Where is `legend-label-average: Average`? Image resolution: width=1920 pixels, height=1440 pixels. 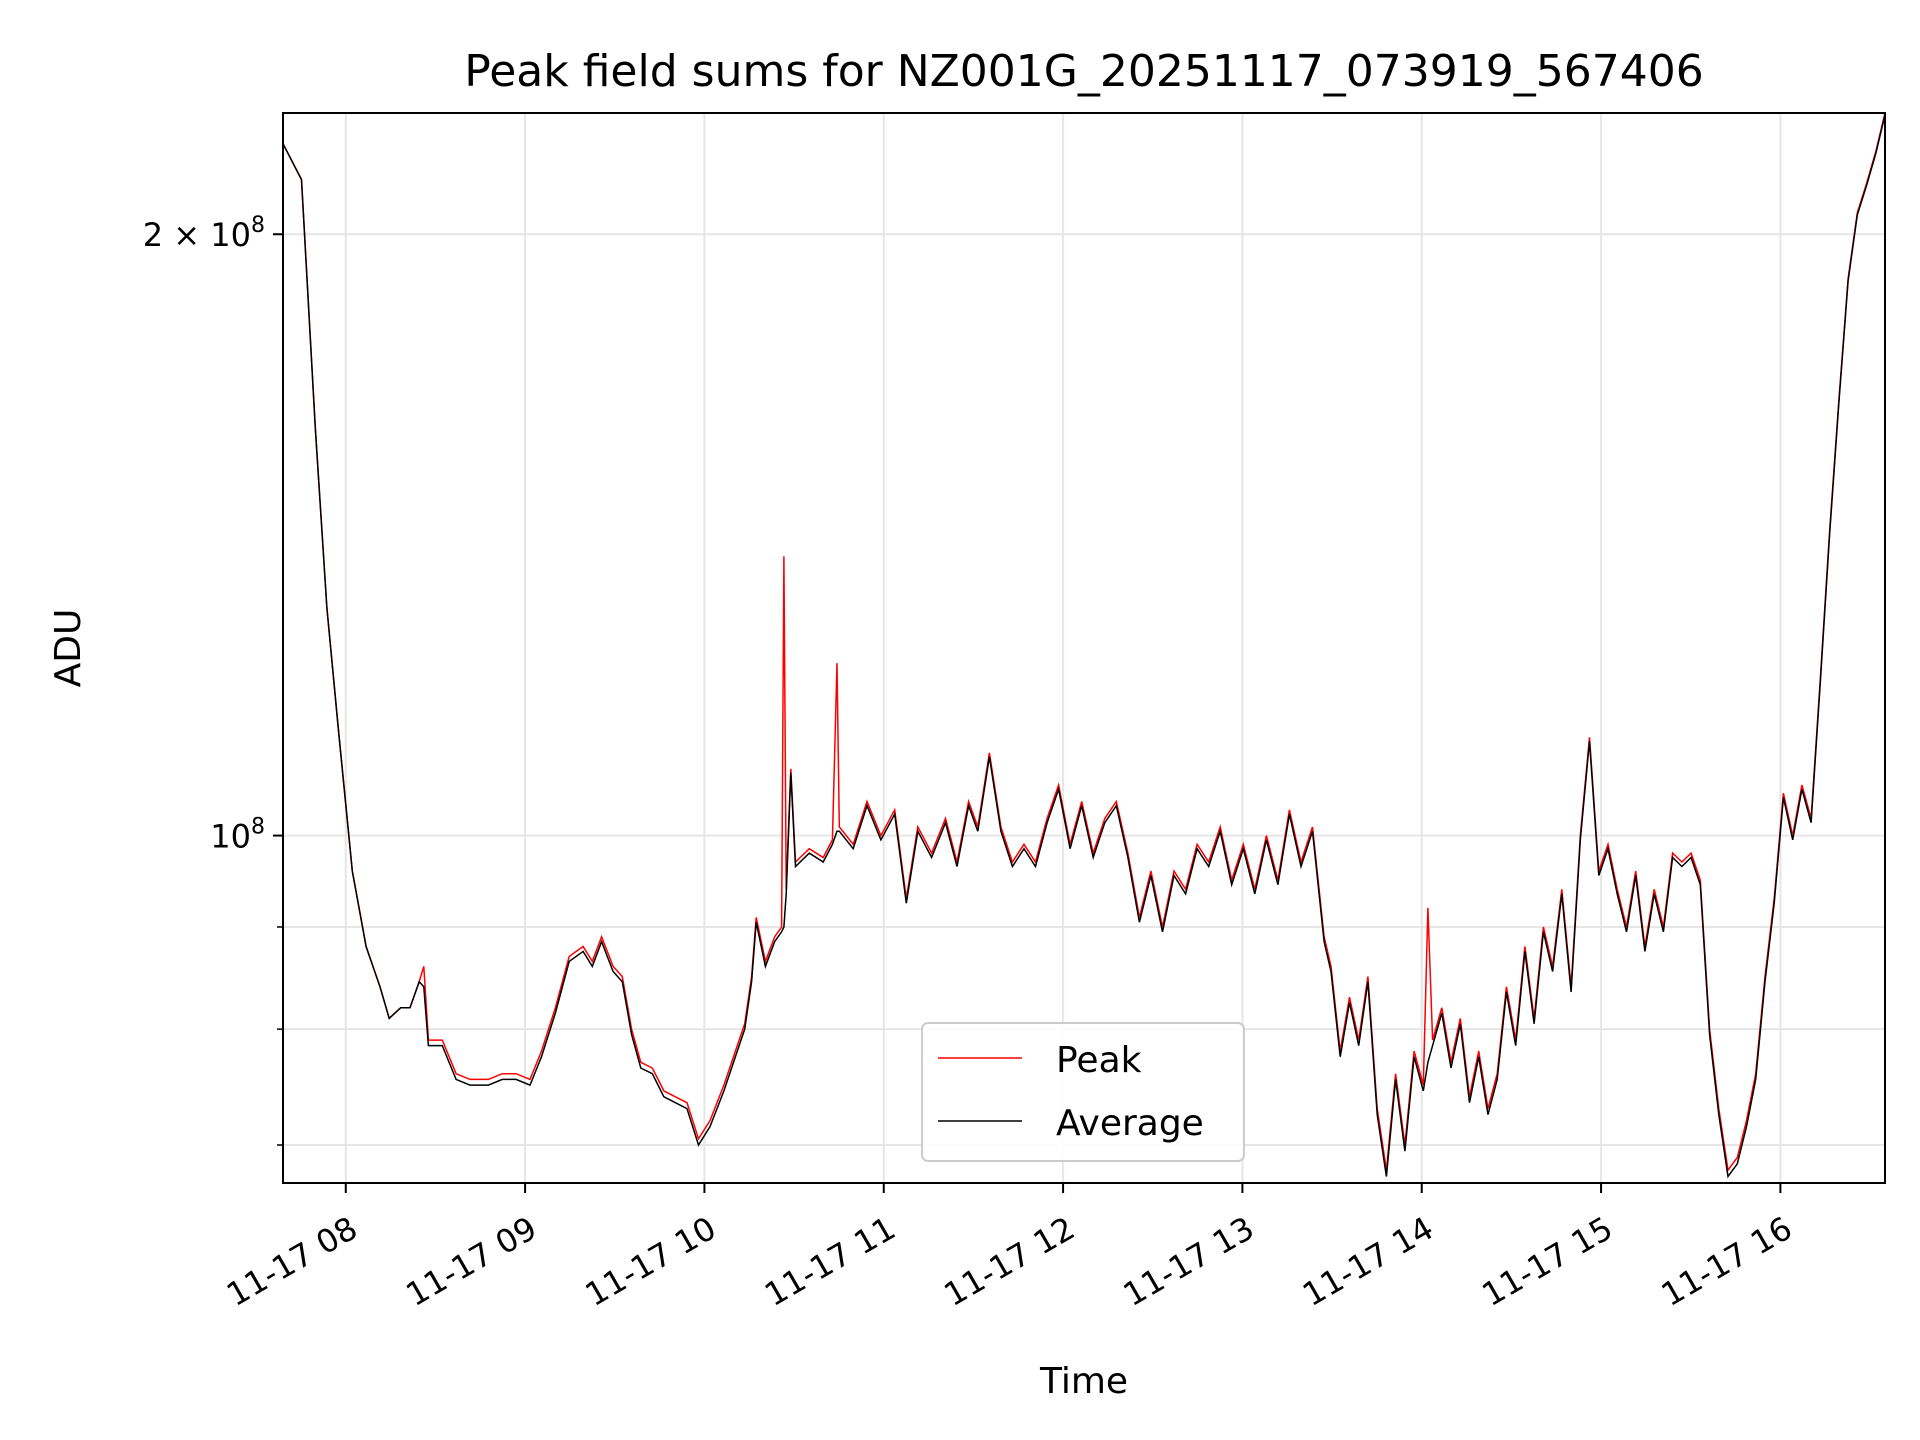 legend-label-average: Average is located at coordinates (1130, 1123).